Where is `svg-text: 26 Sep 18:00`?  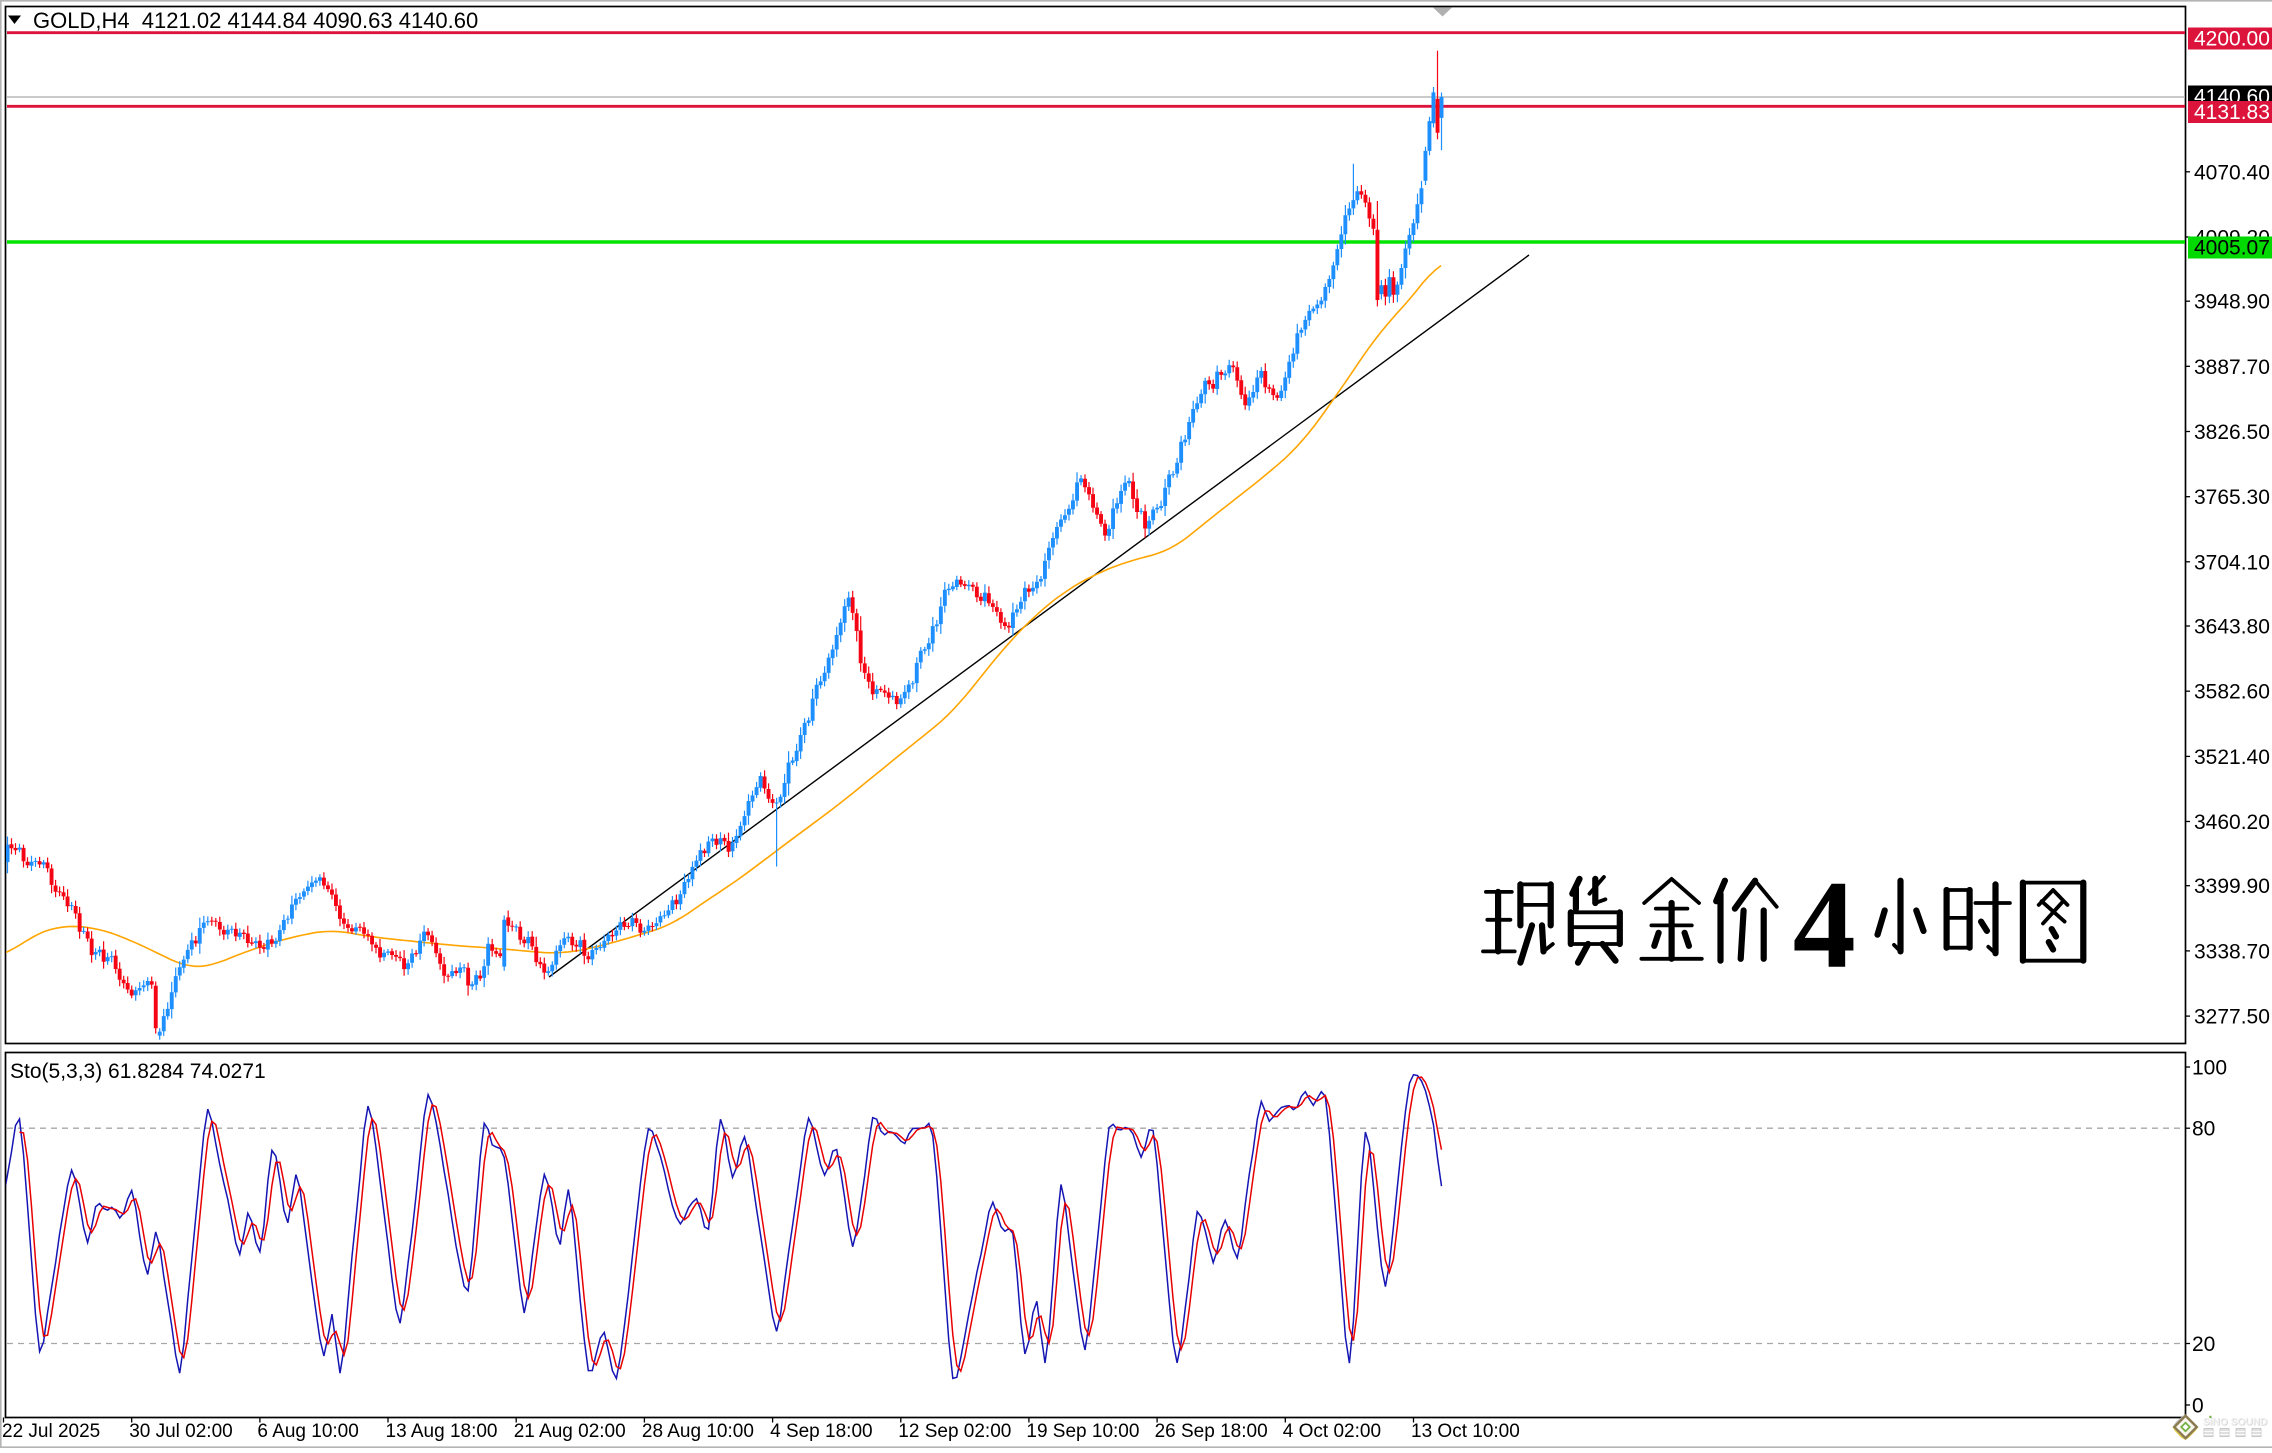
svg-text: 26 Sep 18:00 is located at coordinates (1211, 1431).